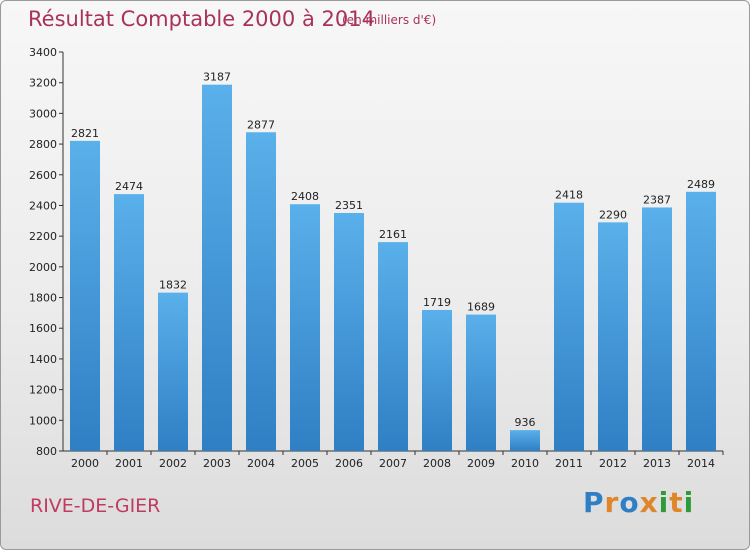 This screenshot has width=750, height=550. What do you see at coordinates (43, 328) in the screenshot?
I see `y-tick-label: 1600` at bounding box center [43, 328].